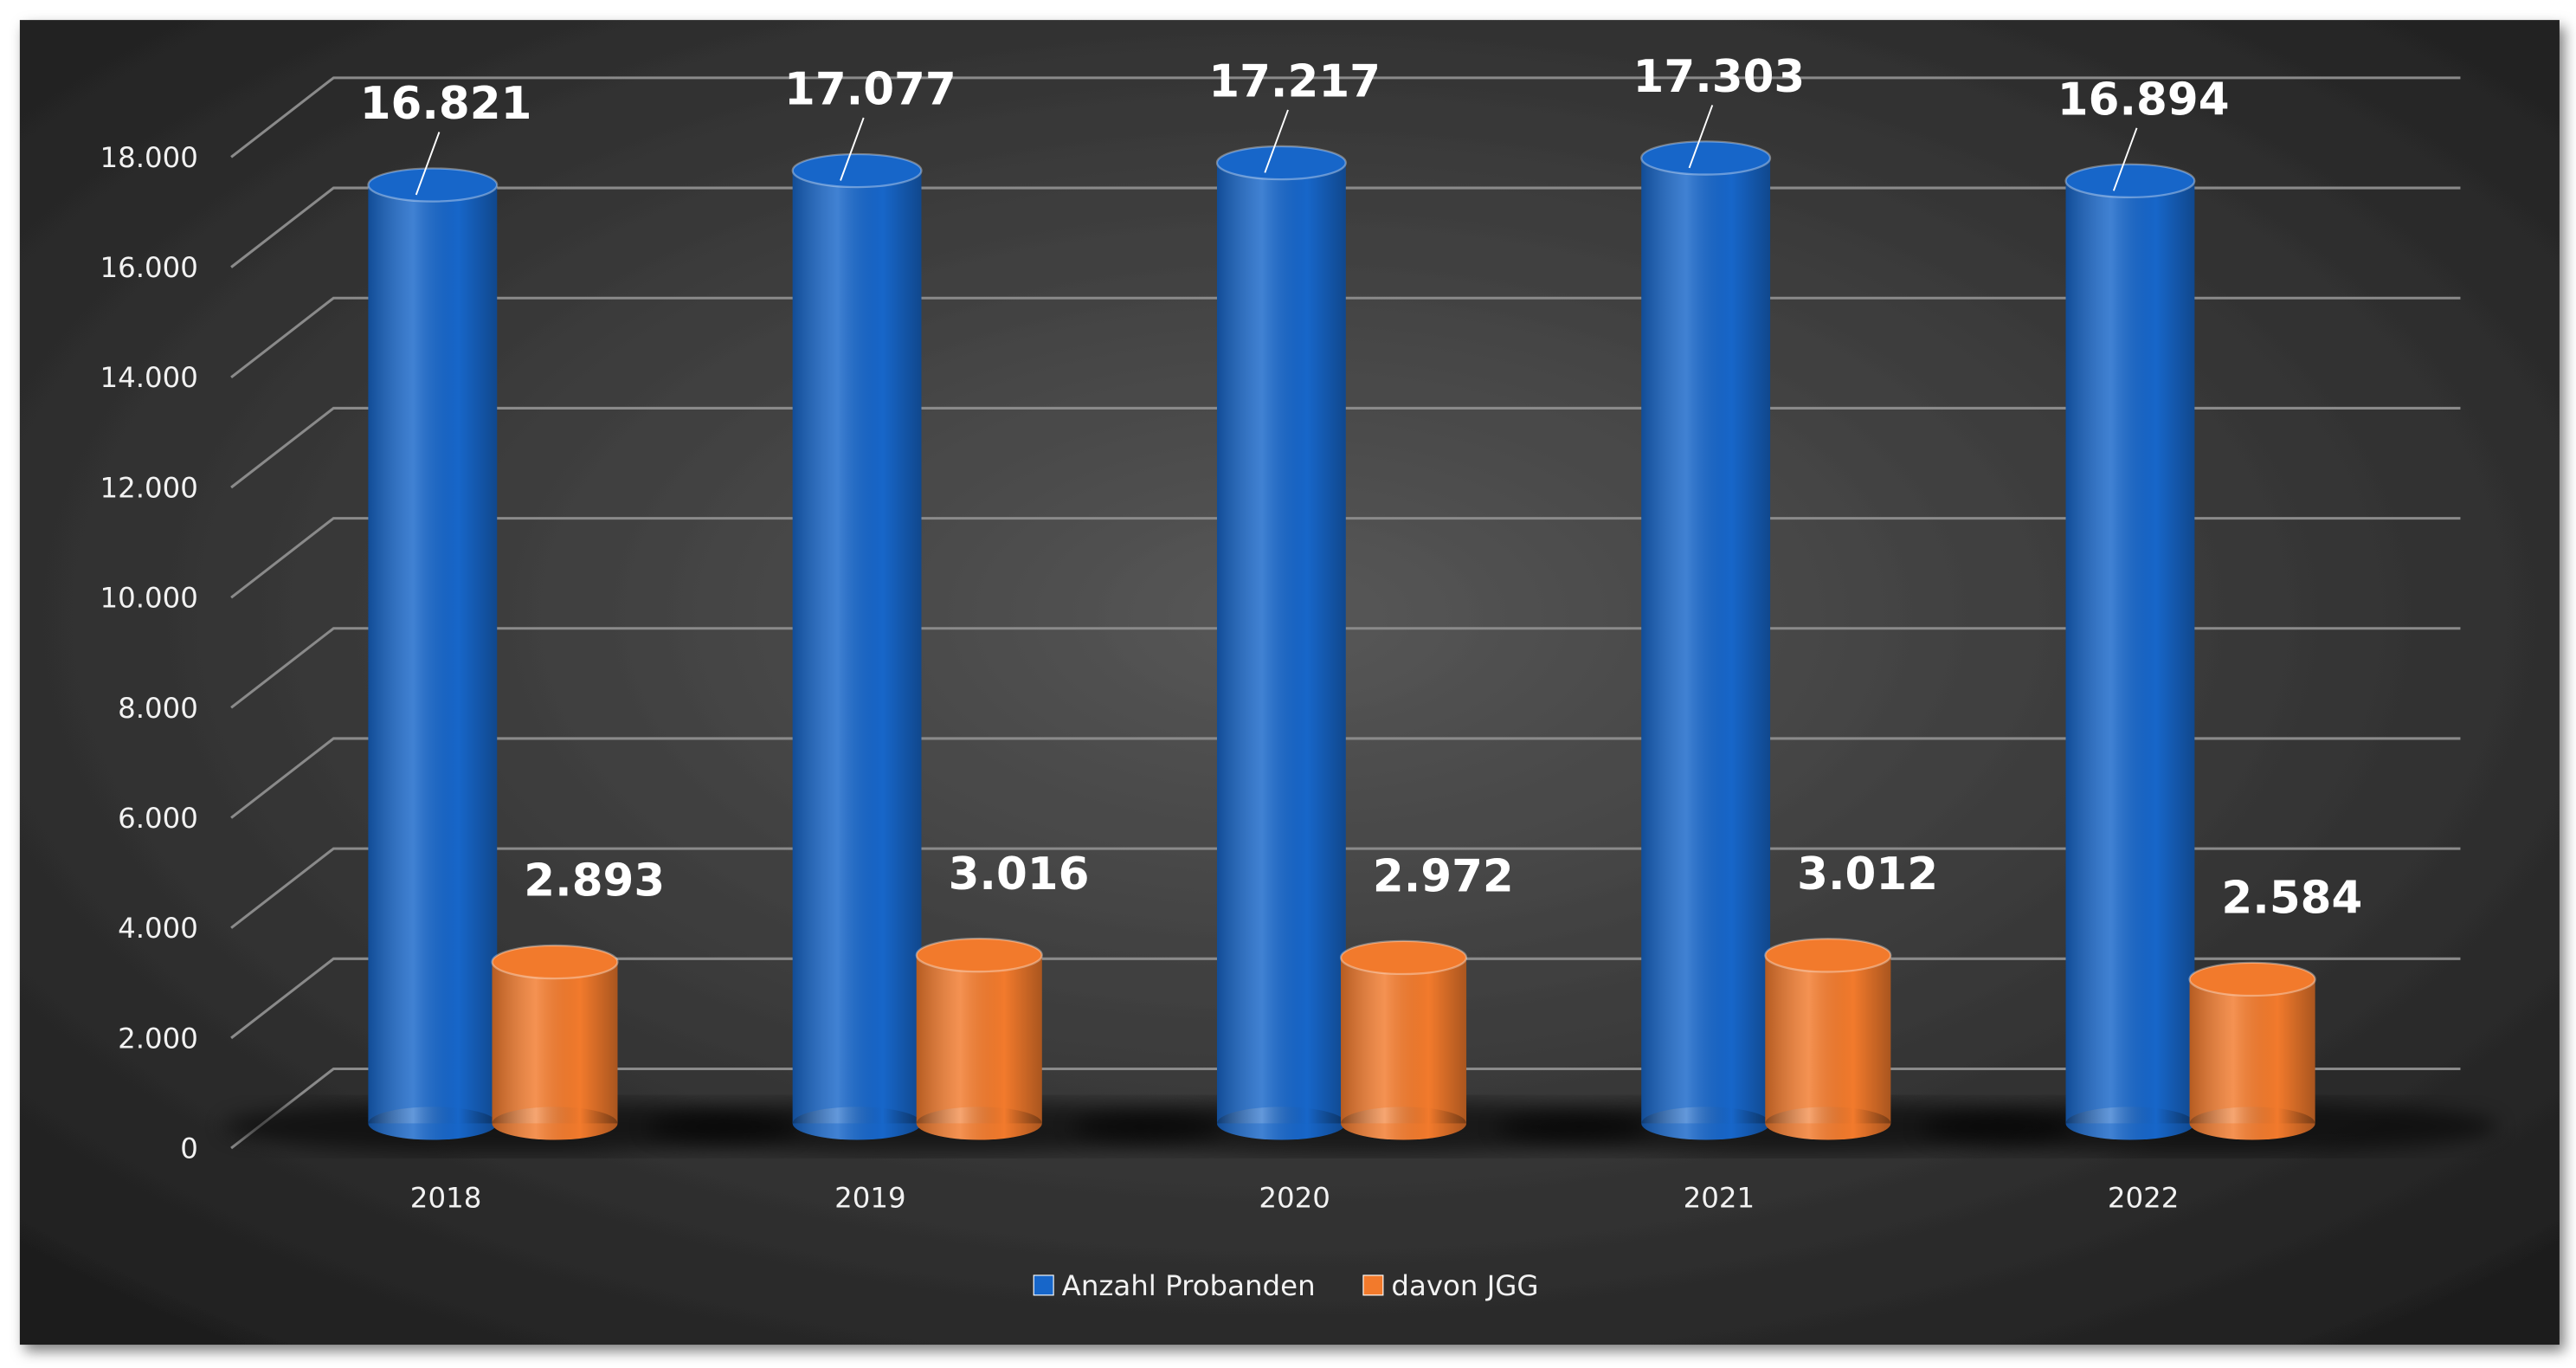  I want to click on y-tick-label: 18.000, so click(148, 157).